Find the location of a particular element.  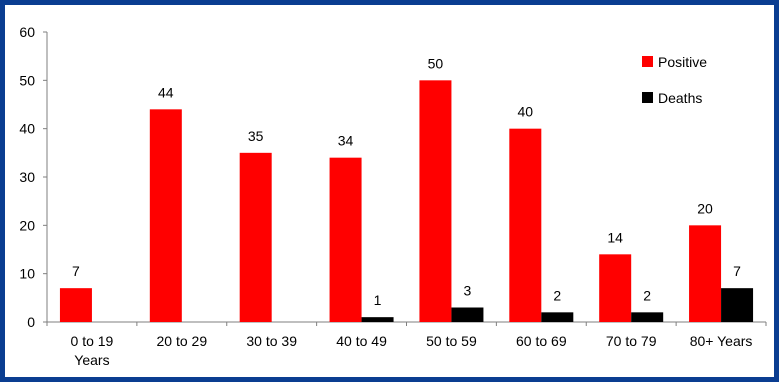

data-label-positive: 20 is located at coordinates (705, 208).